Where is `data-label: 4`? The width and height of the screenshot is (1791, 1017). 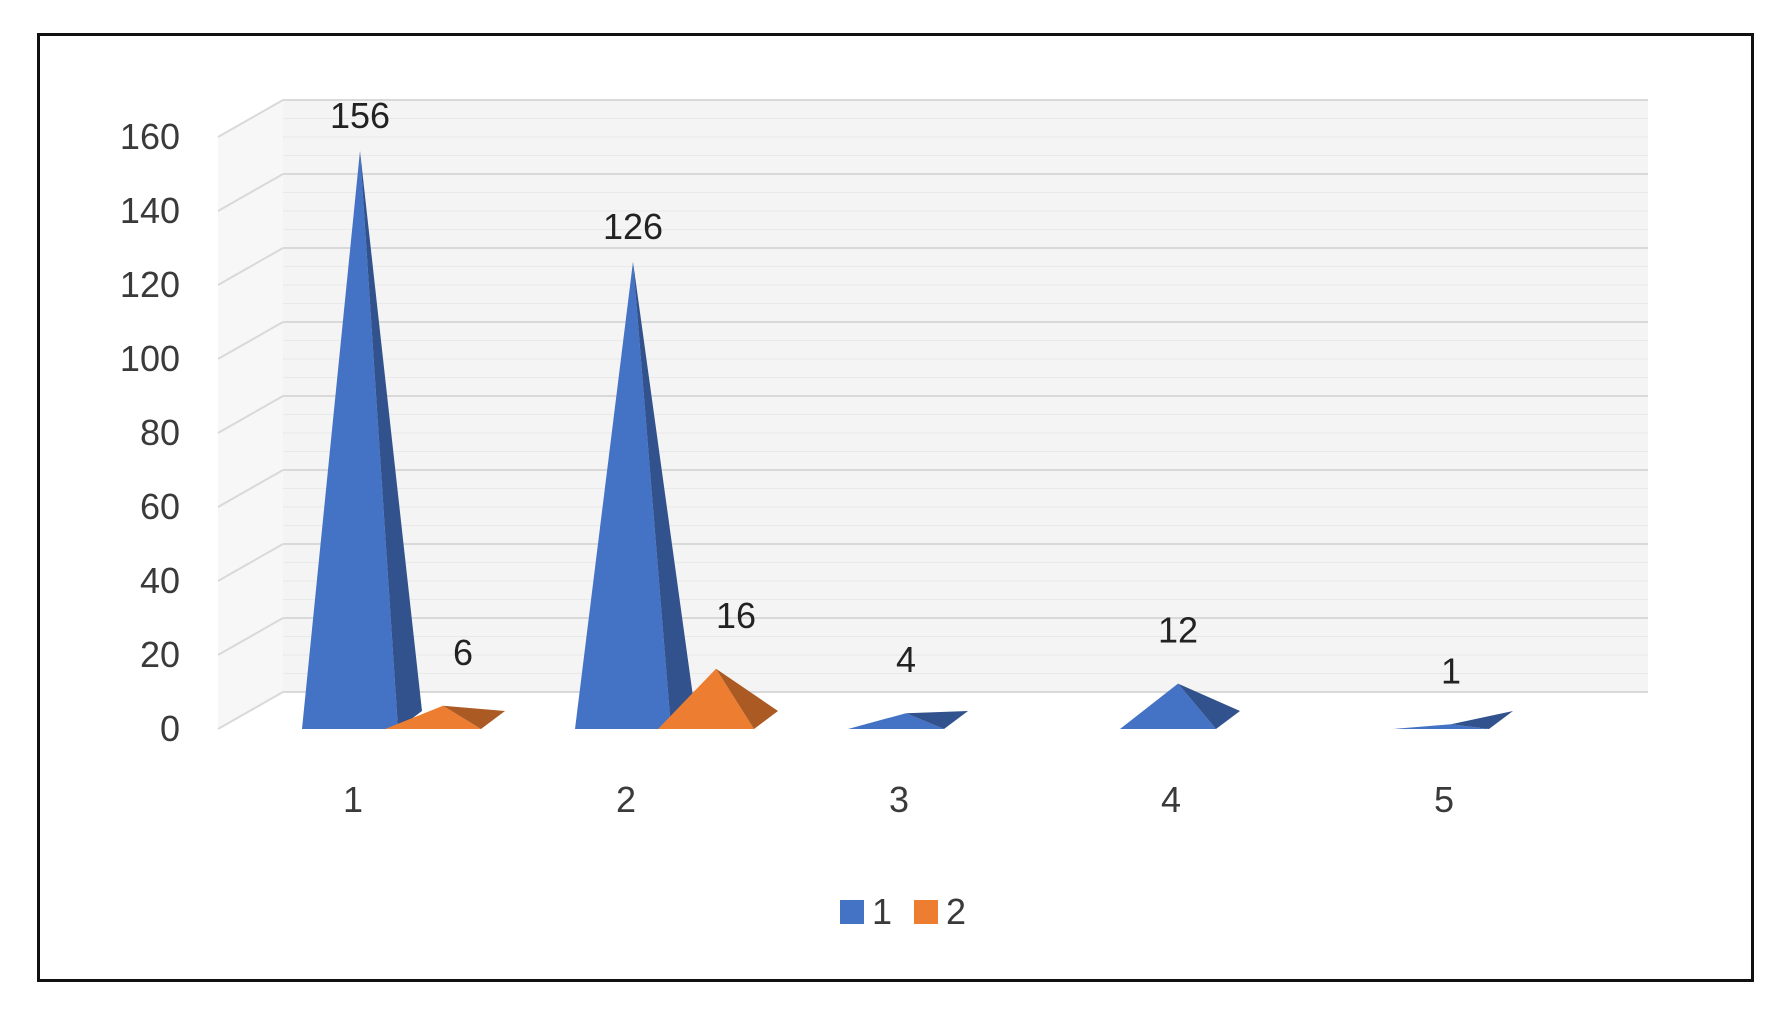
data-label: 4 is located at coordinates (906, 659).